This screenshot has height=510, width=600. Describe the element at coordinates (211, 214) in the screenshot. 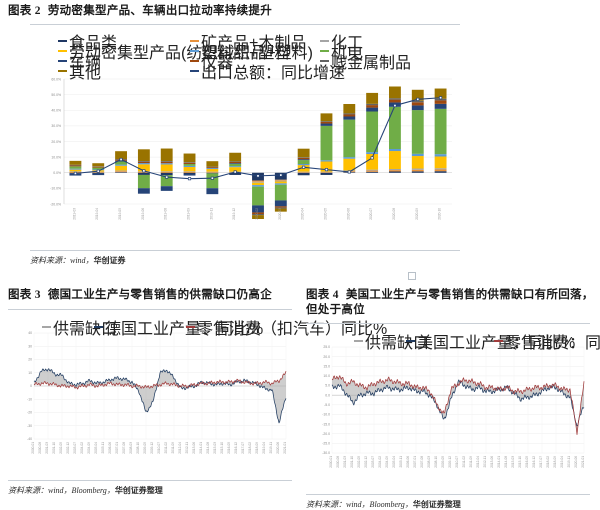

I see `x-axis-tick: 2019-11` at that location.